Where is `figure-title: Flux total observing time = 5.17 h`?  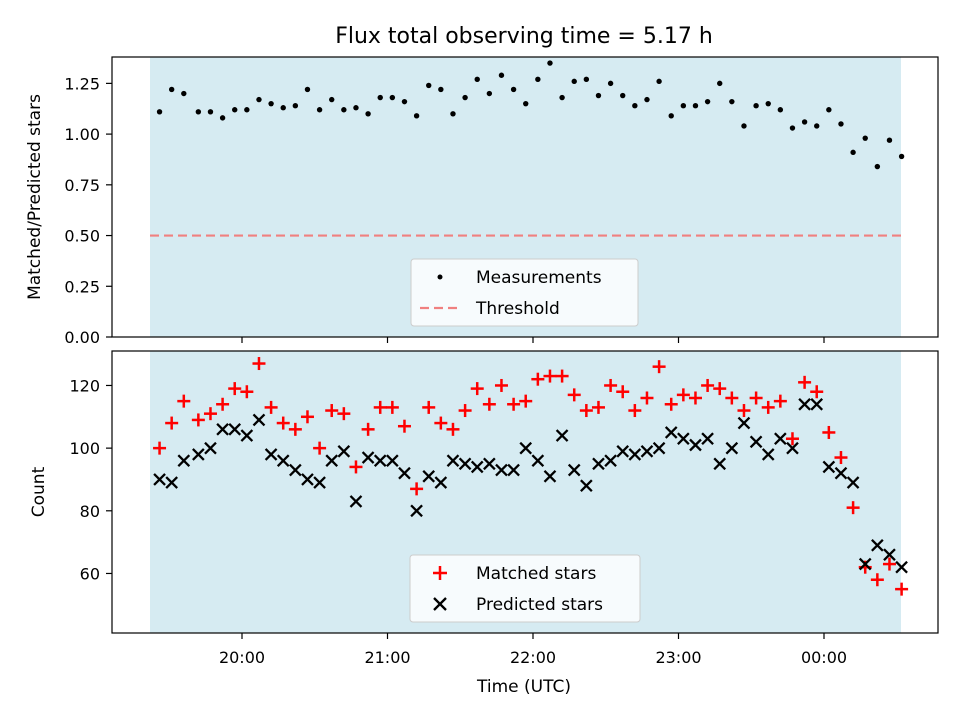
figure-title: Flux total observing time = 5.17 h is located at coordinates (524, 36).